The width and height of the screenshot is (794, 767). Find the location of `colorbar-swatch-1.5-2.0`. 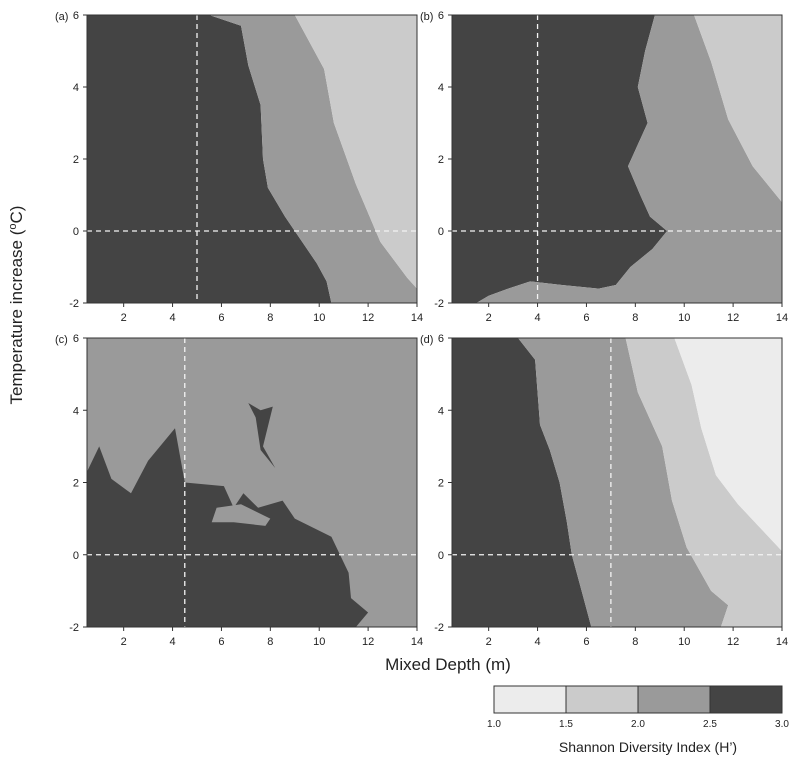

colorbar-swatch-1.5-2.0 is located at coordinates (602, 699).